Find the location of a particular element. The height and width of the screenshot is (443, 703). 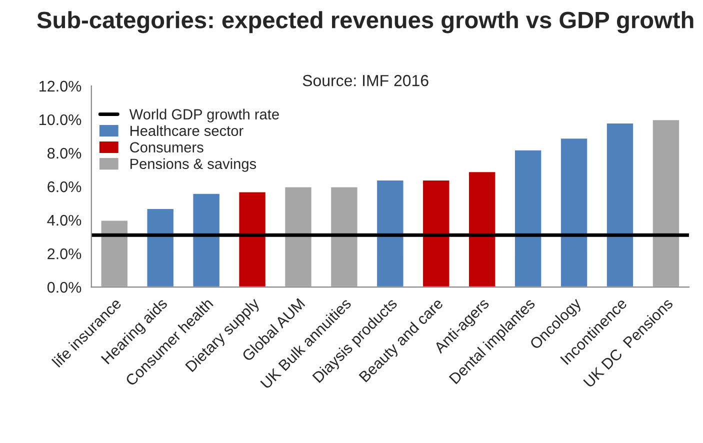

y-tick-label: 8.0% is located at coordinates (65, 153).